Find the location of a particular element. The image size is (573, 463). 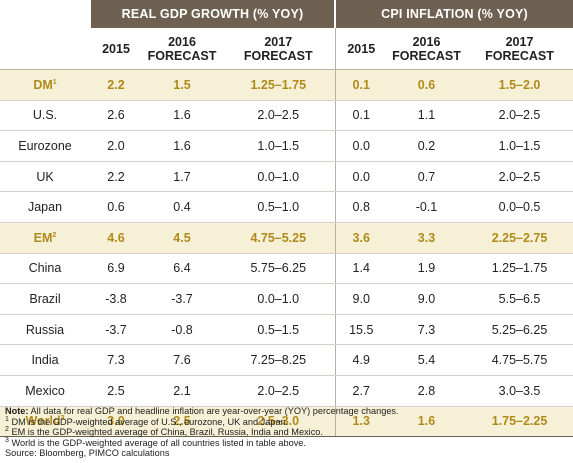

gdp-2017-forecast-cell: 4.75–5.25 is located at coordinates (278, 238).